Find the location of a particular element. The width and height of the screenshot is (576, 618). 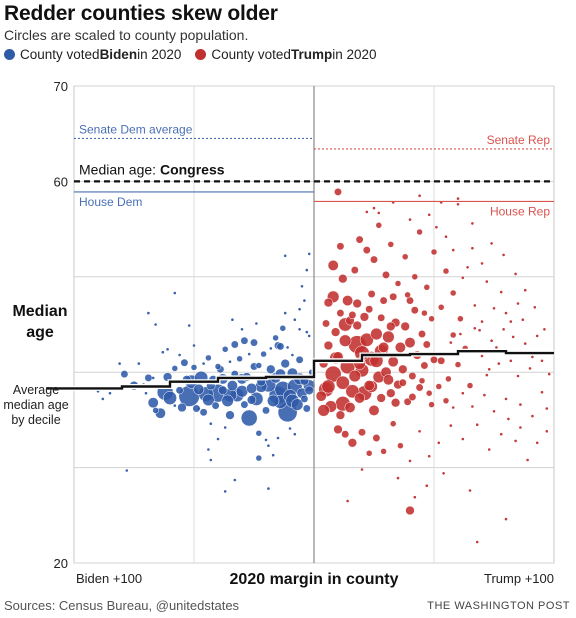

chart-subtitle: Circles are scaled to county population. is located at coordinates (126, 35).